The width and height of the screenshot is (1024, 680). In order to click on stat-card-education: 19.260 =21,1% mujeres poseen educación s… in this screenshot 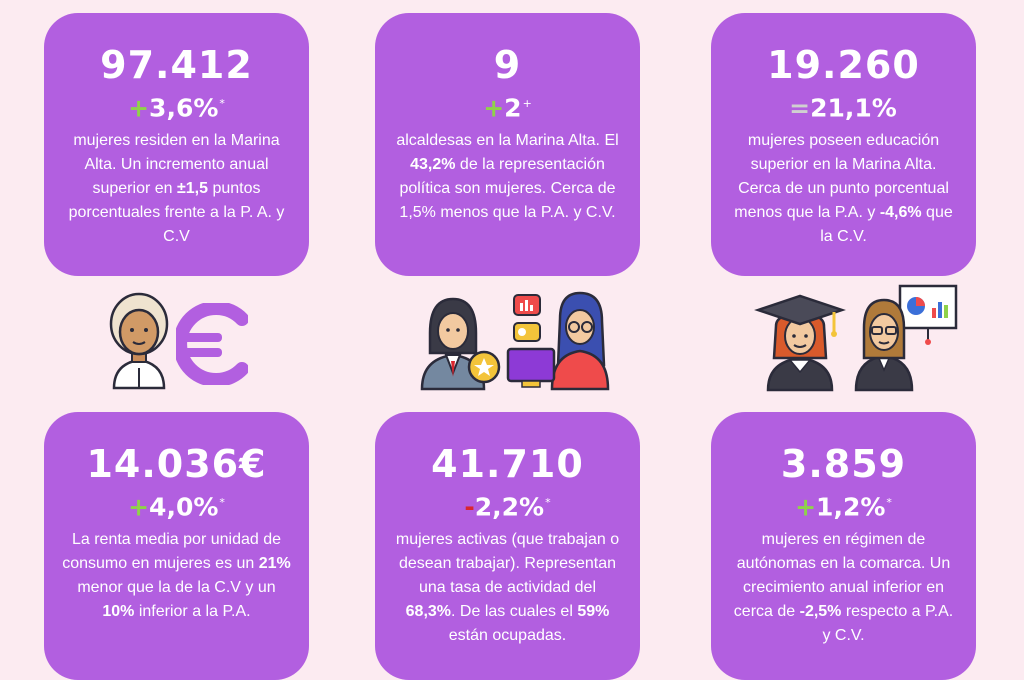, I will do `click(843, 144)`.